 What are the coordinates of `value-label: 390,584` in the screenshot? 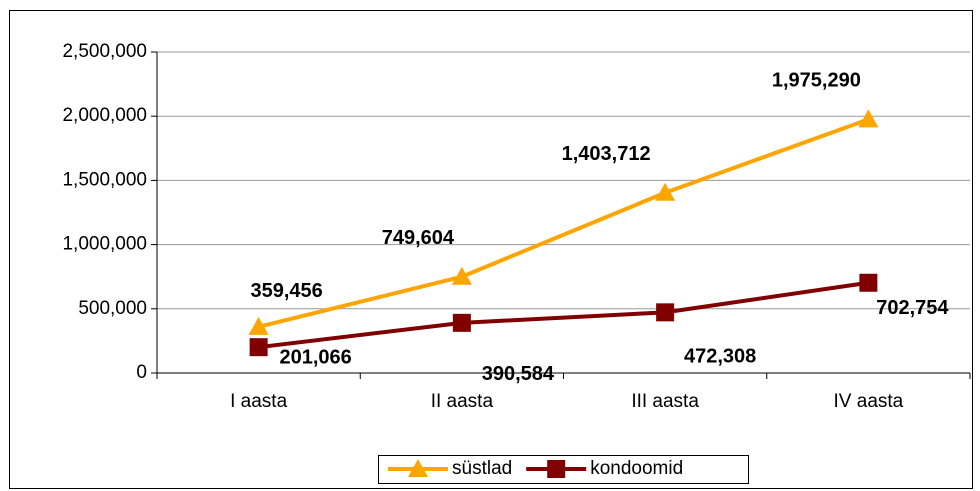 It's located at (518, 374).